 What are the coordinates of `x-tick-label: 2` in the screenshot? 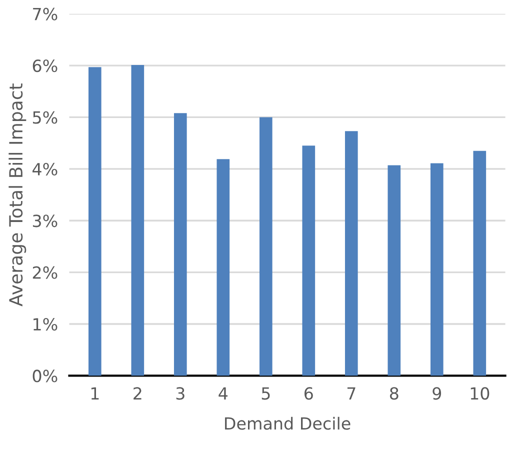 It's located at (138, 393).